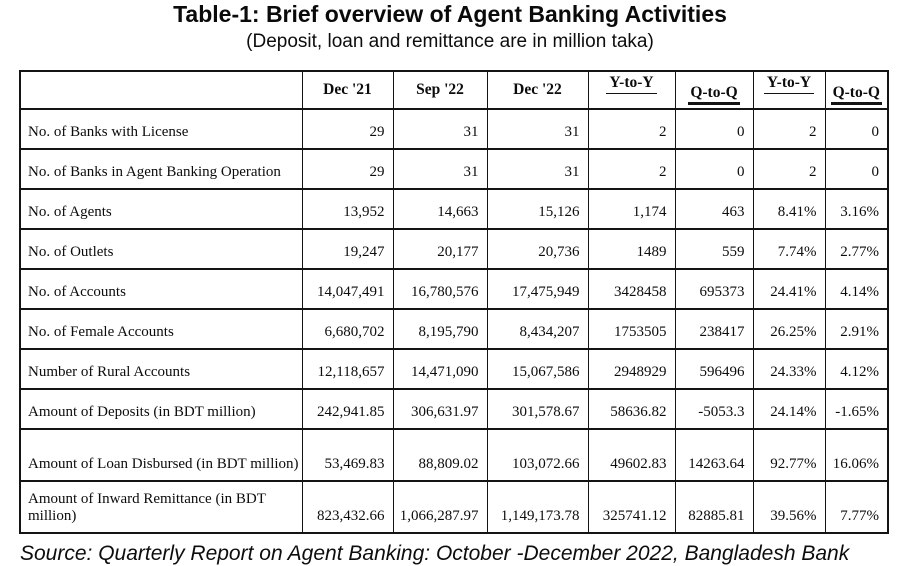 The width and height of the screenshot is (900, 566). Describe the element at coordinates (161, 249) in the screenshot. I see `row-label: No. of Outlets` at that location.